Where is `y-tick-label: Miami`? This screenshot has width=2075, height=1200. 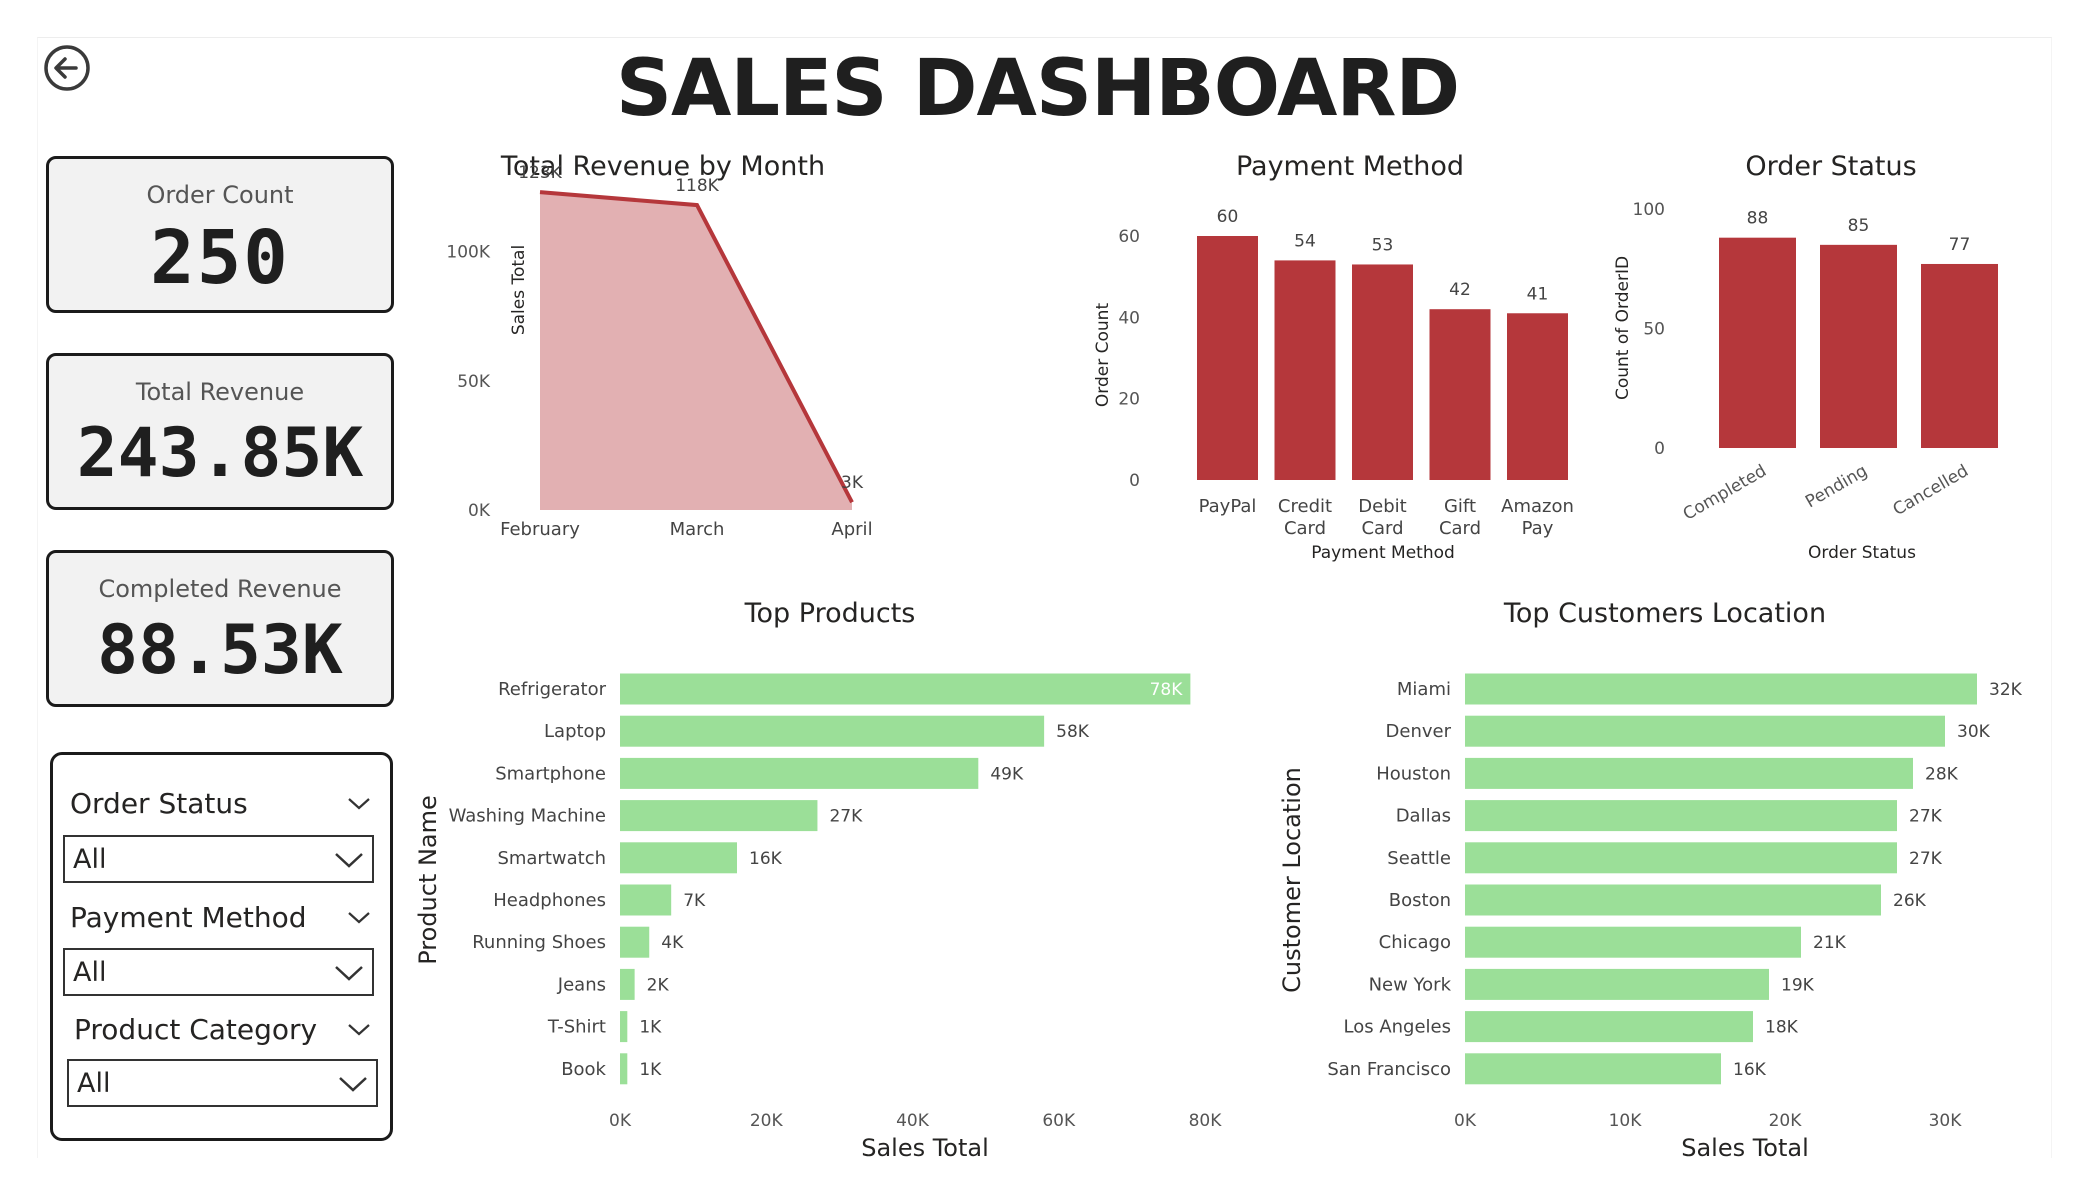
y-tick-label: Miami is located at coordinates (1424, 689).